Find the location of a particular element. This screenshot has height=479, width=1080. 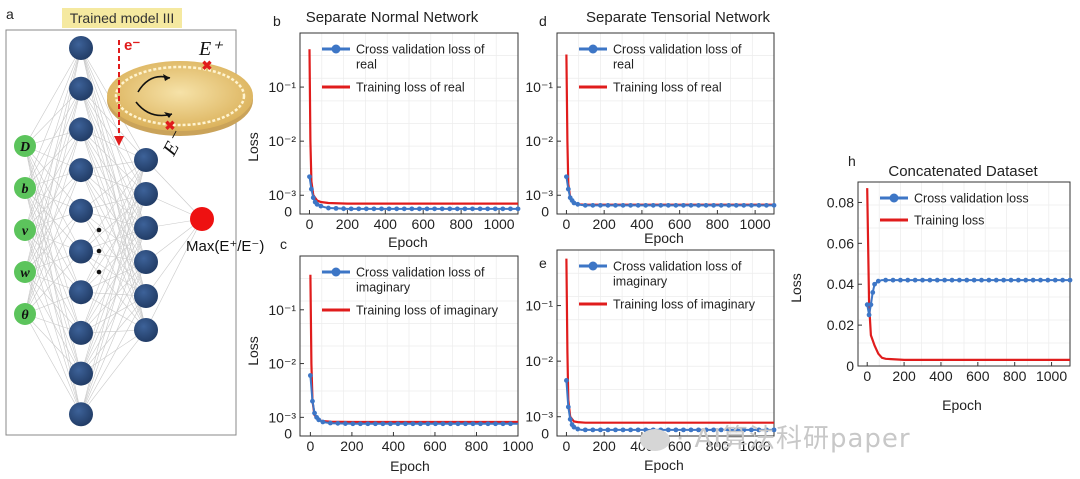

legend-label: Cross validation loss is located at coordinates (971, 199).